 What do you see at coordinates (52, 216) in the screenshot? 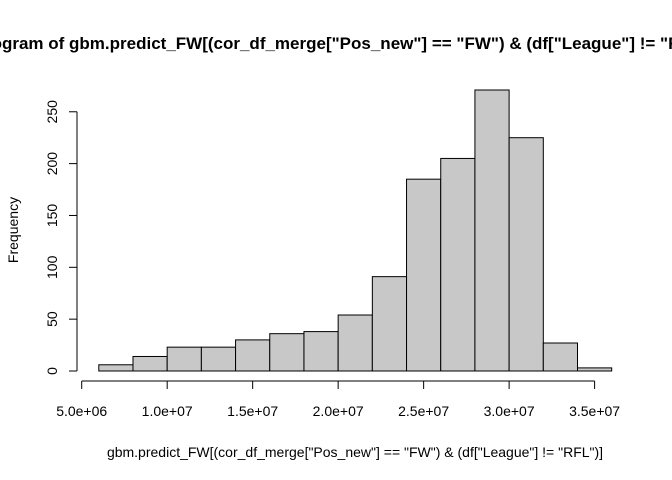
I see `y-tick-label: 150` at bounding box center [52, 216].